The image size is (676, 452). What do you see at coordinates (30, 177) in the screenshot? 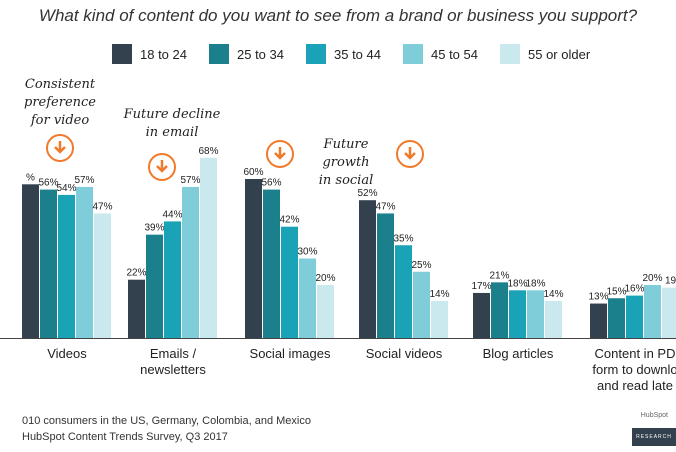
I see `data-label-1-1: %` at bounding box center [30, 177].